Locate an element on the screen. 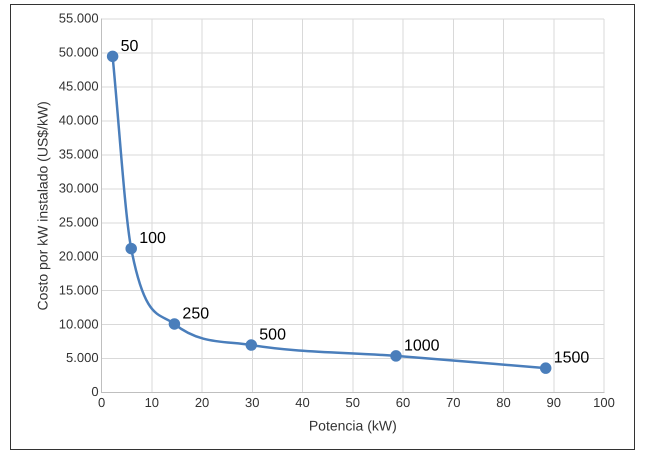  annotation: 250 is located at coordinates (196, 313).